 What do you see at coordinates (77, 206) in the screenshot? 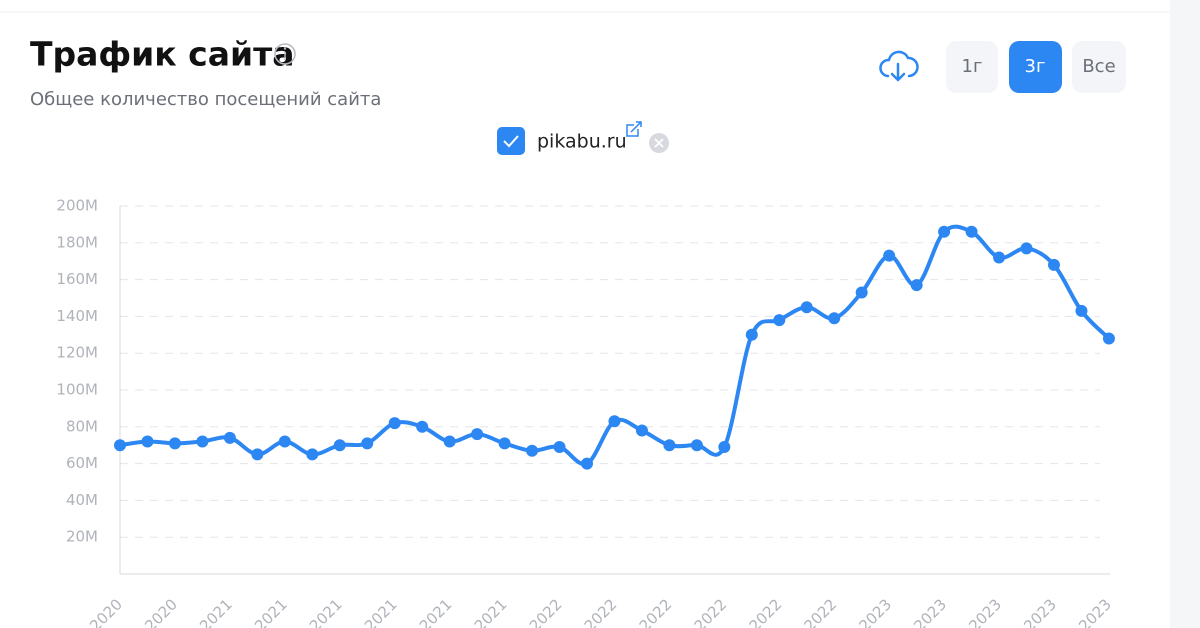
I see `y-tick-label: 200M` at bounding box center [77, 206].